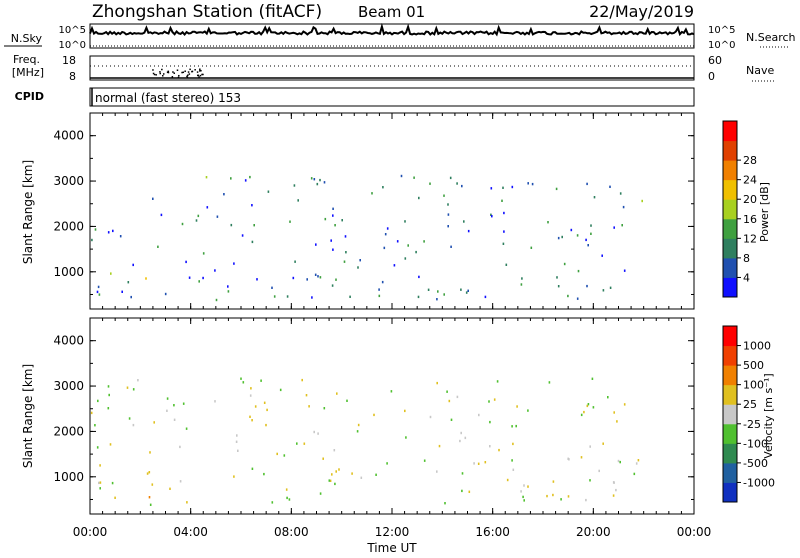 The height and width of the screenshot is (558, 800). I want to click on y-tick-label: 1000, so click(68, 477).